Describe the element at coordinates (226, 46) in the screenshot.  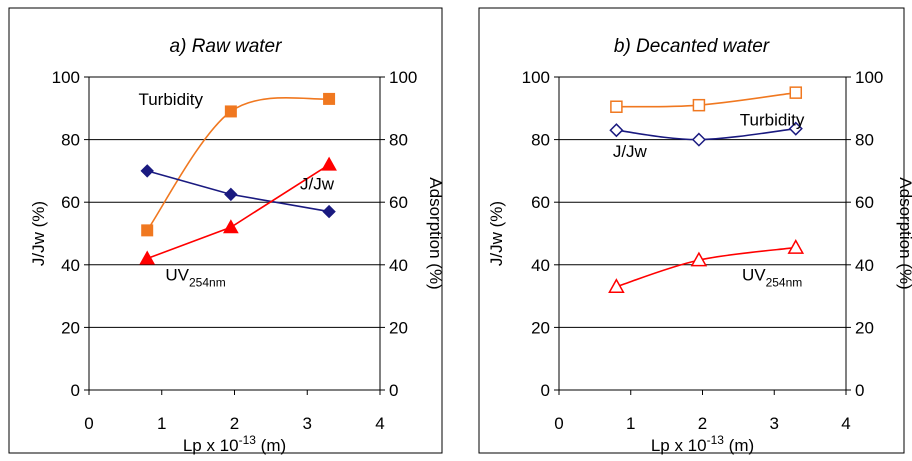
I see `chart-title: a) Raw water` at that location.